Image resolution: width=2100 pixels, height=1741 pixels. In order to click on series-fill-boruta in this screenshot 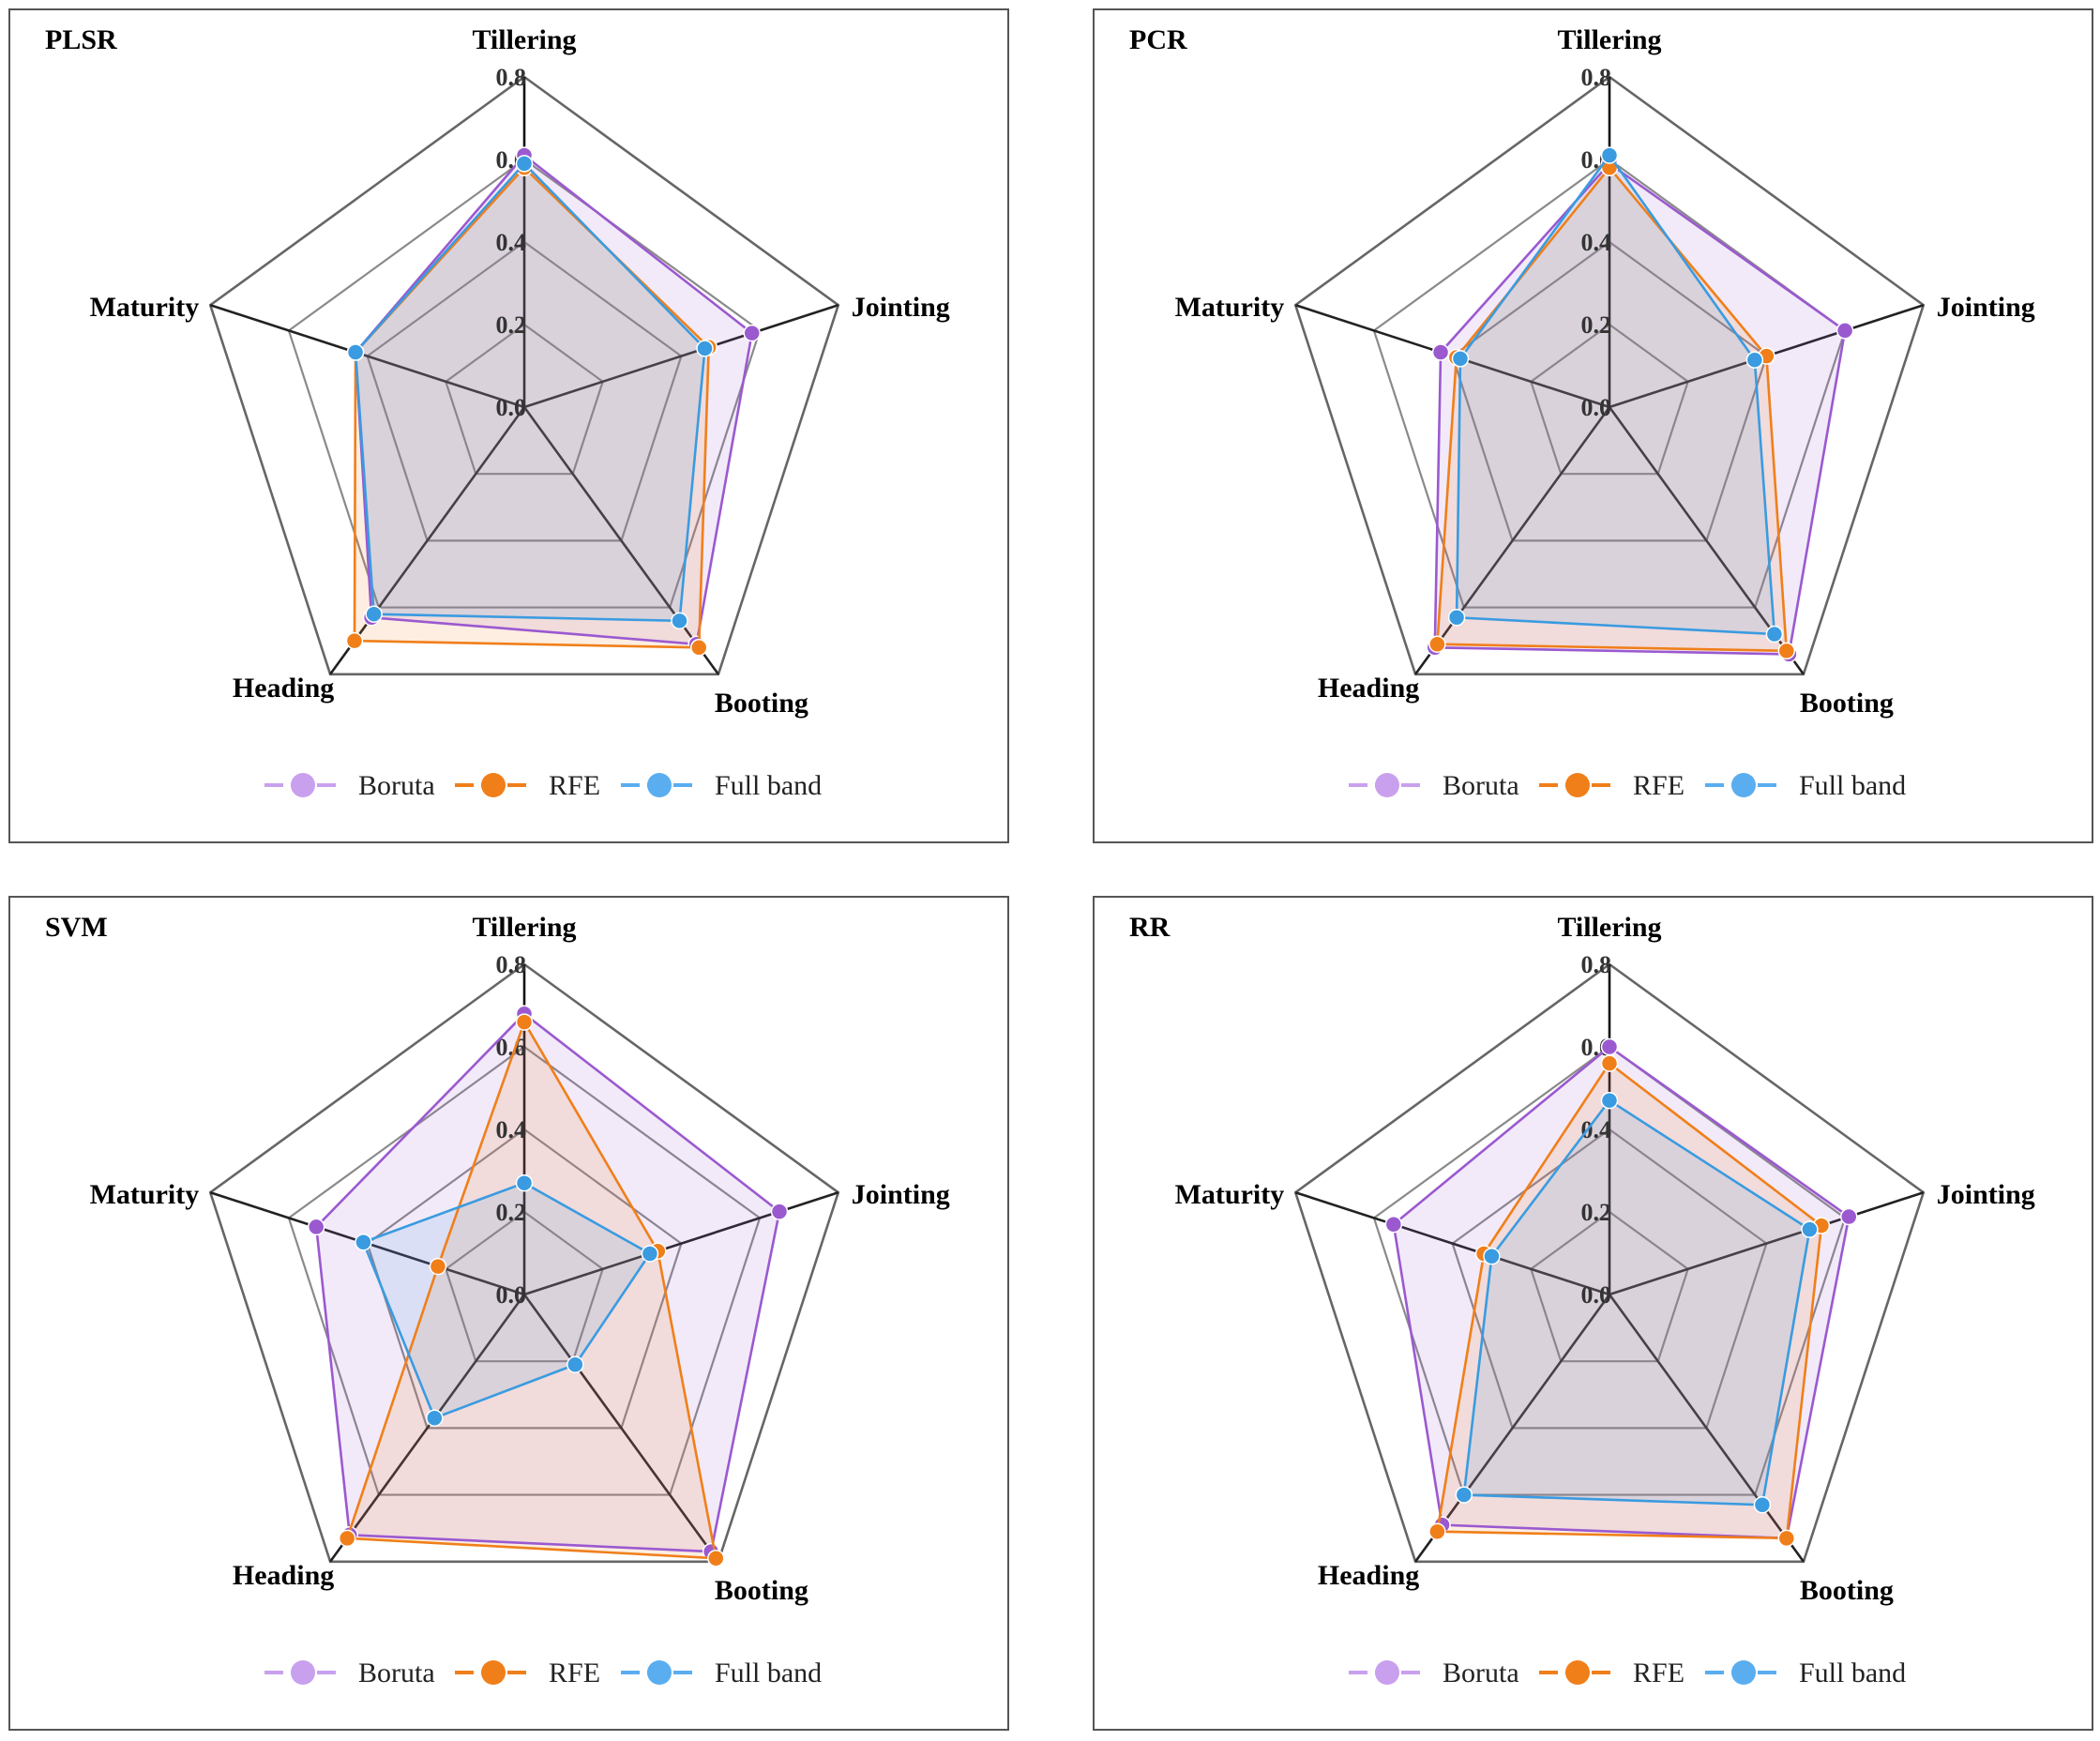, I will do `click(553, 399)`.